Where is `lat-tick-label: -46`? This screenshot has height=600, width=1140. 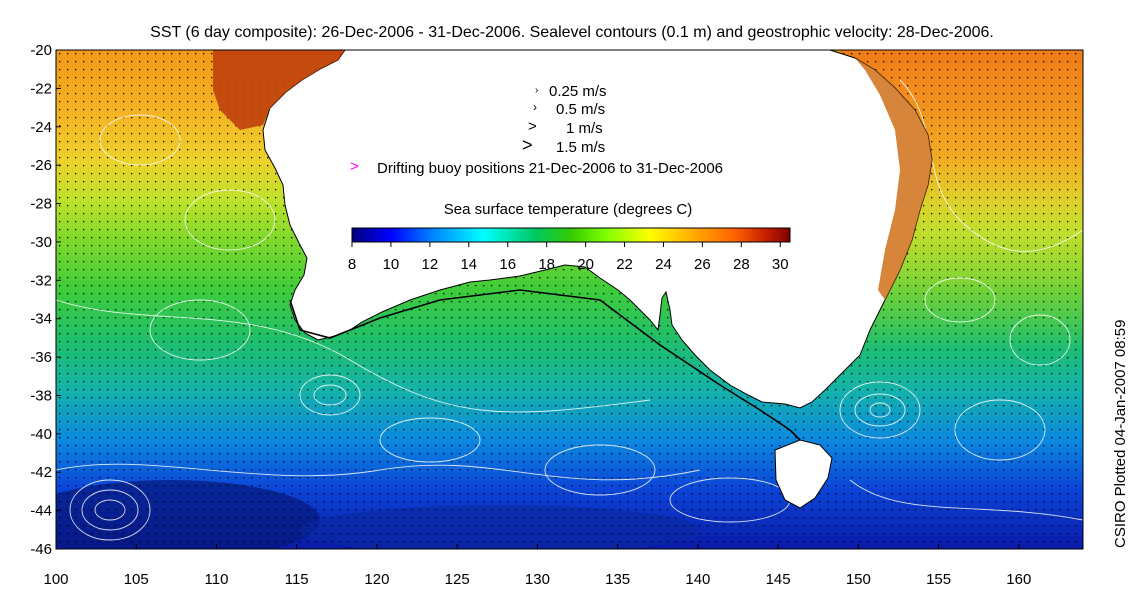
lat-tick-label: -46 is located at coordinates (41, 549).